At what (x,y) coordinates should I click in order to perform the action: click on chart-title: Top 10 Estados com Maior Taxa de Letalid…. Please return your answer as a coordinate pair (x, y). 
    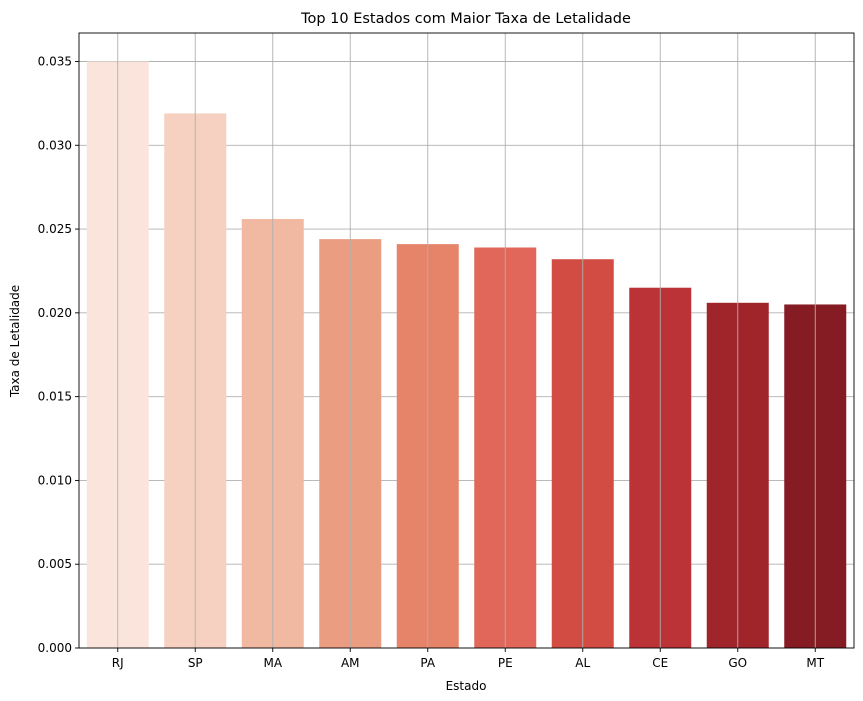
    Looking at the image, I should click on (465, 19).